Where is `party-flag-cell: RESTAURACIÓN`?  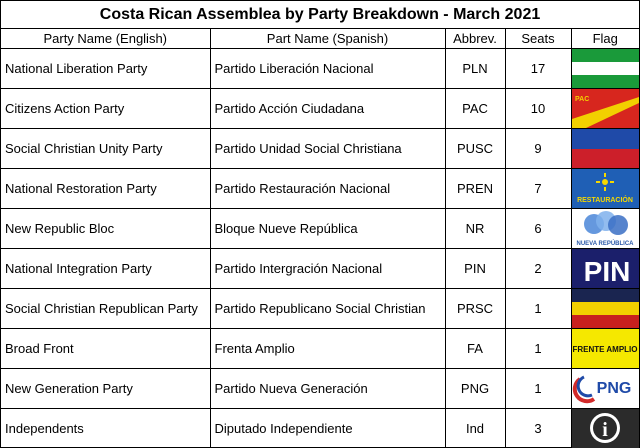
party-flag-cell: RESTAURACIÓN is located at coordinates (605, 188).